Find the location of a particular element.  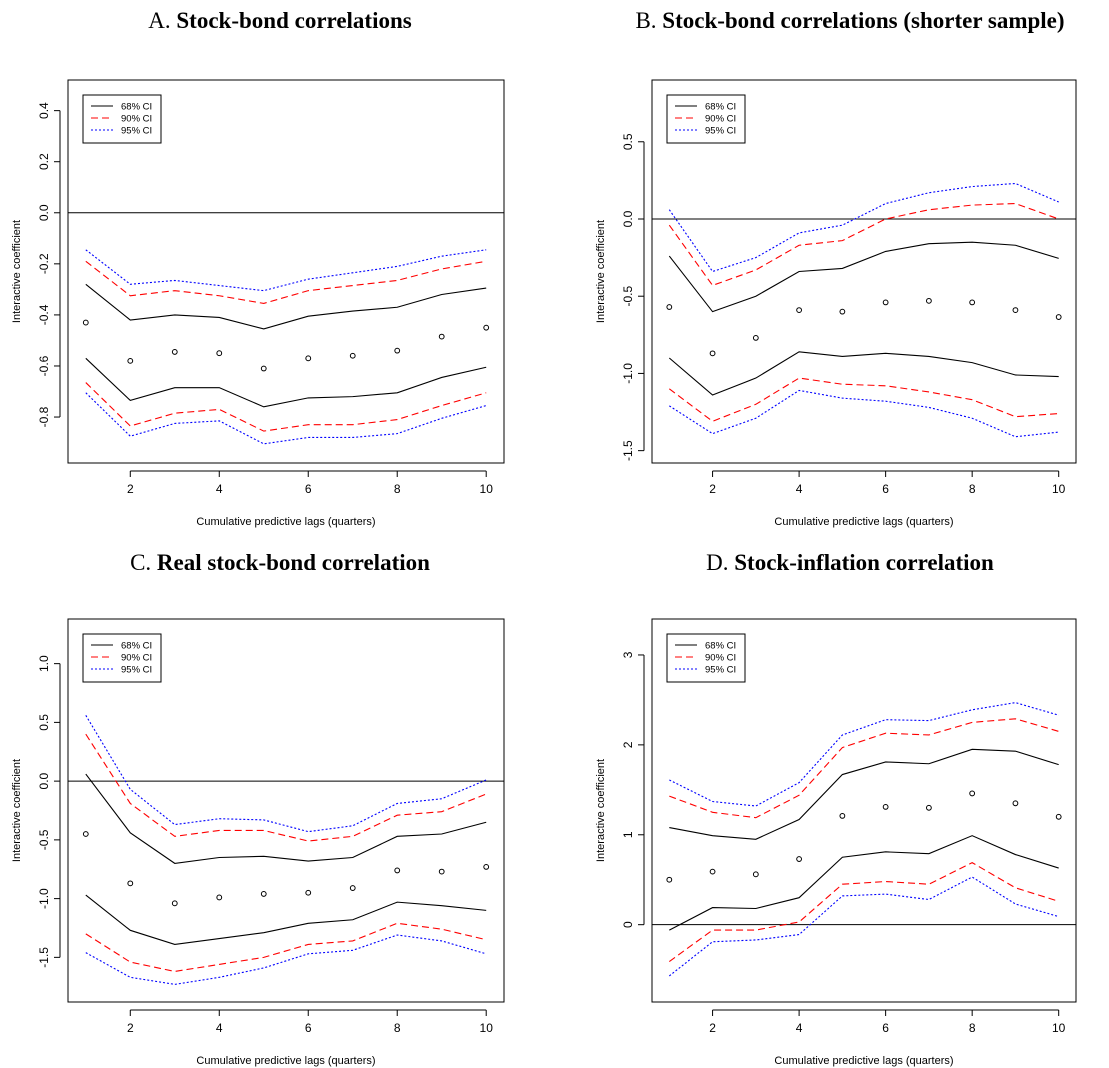

panel-a-title: A. Stock-bond correlations is located at coordinates (280, 21).